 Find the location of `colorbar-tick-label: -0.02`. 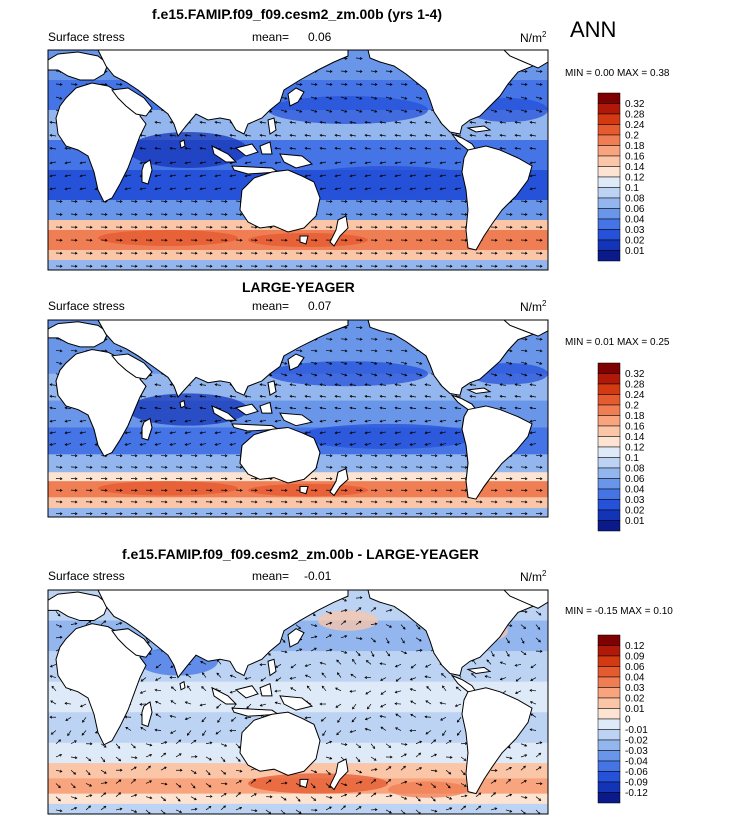

colorbar-tick-label: -0.02 is located at coordinates (636, 741).